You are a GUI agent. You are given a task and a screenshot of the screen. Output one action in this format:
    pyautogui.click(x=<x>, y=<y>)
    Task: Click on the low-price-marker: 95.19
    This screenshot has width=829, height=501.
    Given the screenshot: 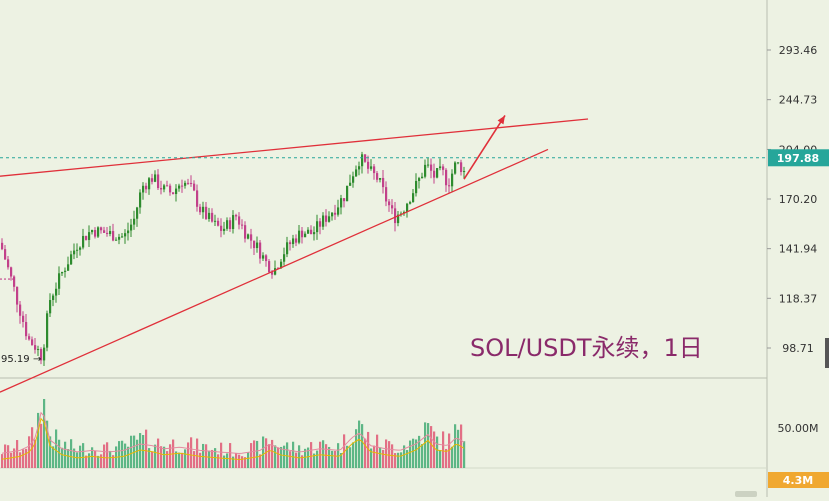 What is the action you would take?
    pyautogui.click(x=15, y=359)
    